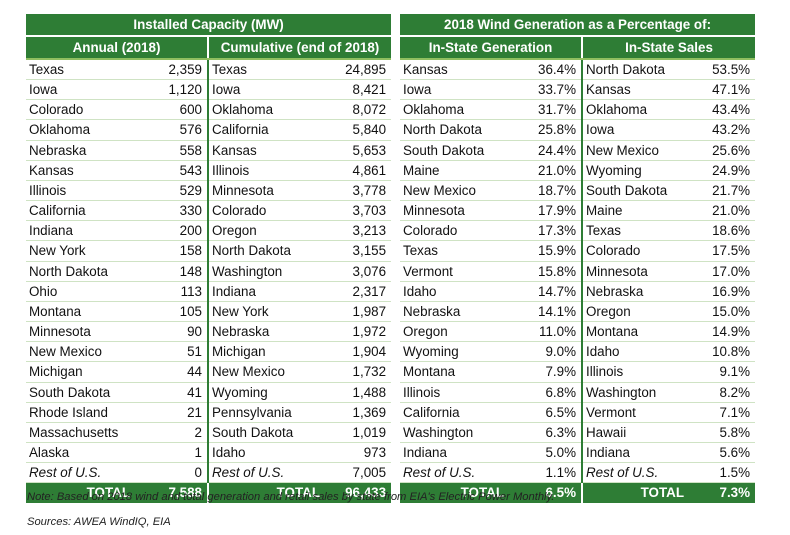  What do you see at coordinates (636, 453) in the screenshot?
I see `sales-state-cell: Indiana` at bounding box center [636, 453].